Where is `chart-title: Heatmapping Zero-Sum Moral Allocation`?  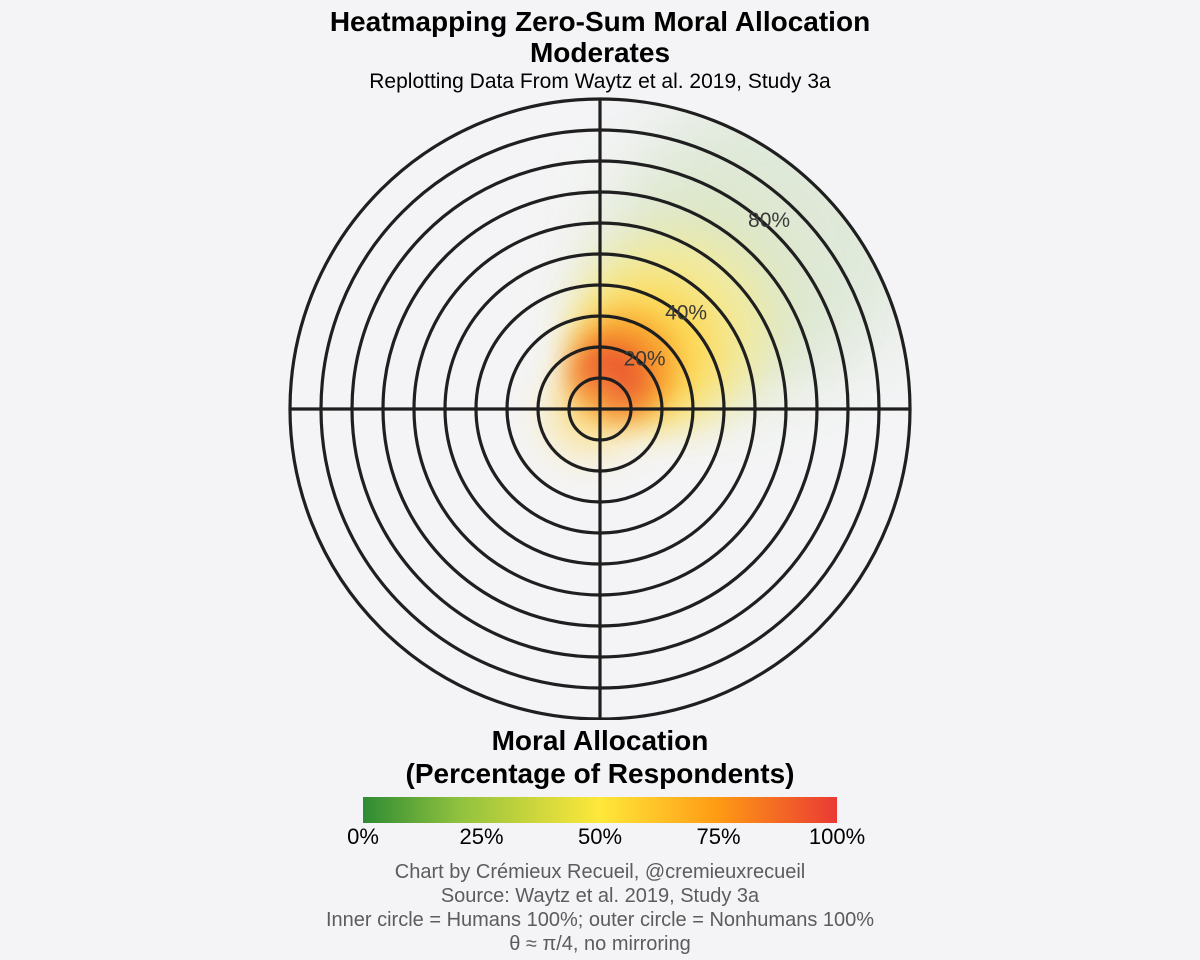 chart-title: Heatmapping Zero-Sum Moral Allocation is located at coordinates (600, 21).